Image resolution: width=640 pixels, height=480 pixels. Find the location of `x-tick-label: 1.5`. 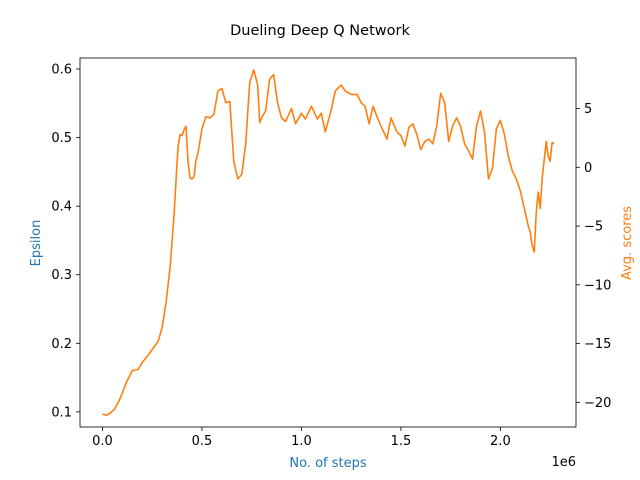

x-tick-label: 1.5 is located at coordinates (401, 441).